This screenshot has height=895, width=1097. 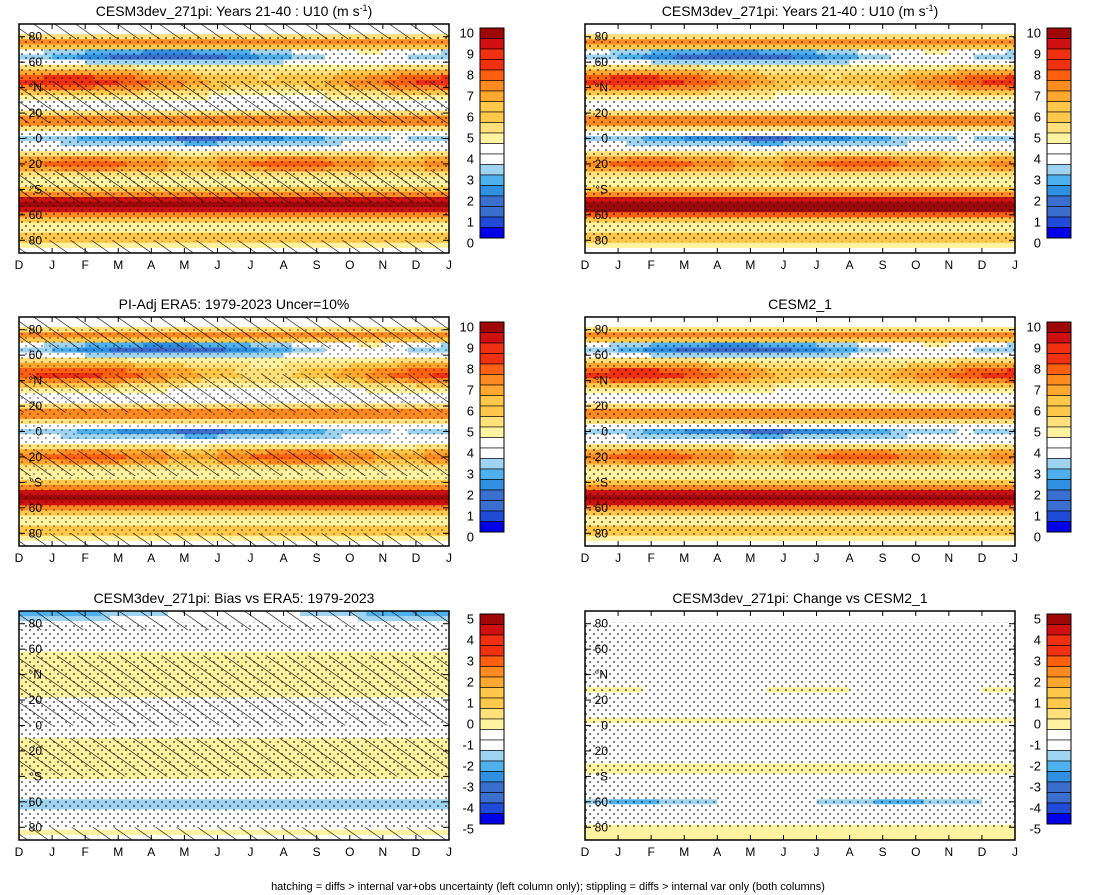 What do you see at coordinates (470, 368) in the screenshot?
I see `colorbar-label: 8` at bounding box center [470, 368].